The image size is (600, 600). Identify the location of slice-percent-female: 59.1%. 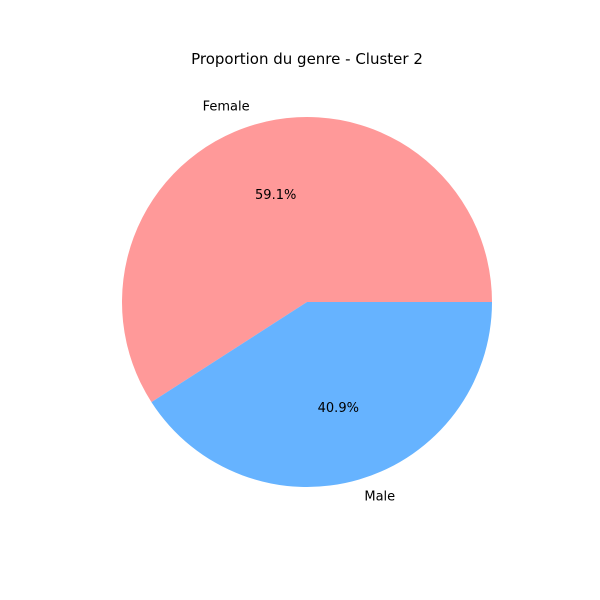
(275, 195).